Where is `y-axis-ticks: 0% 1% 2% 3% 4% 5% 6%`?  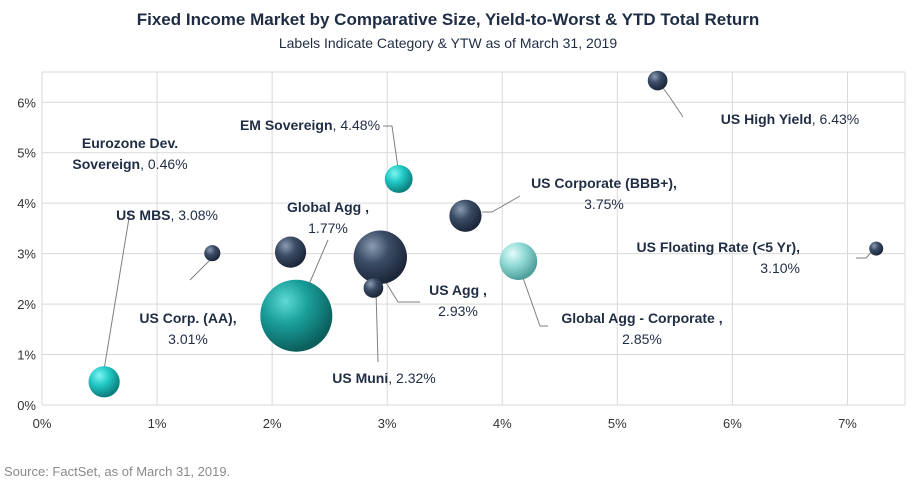 y-axis-ticks: 0% 1% 2% 3% 4% 5% 6% is located at coordinates (26, 254).